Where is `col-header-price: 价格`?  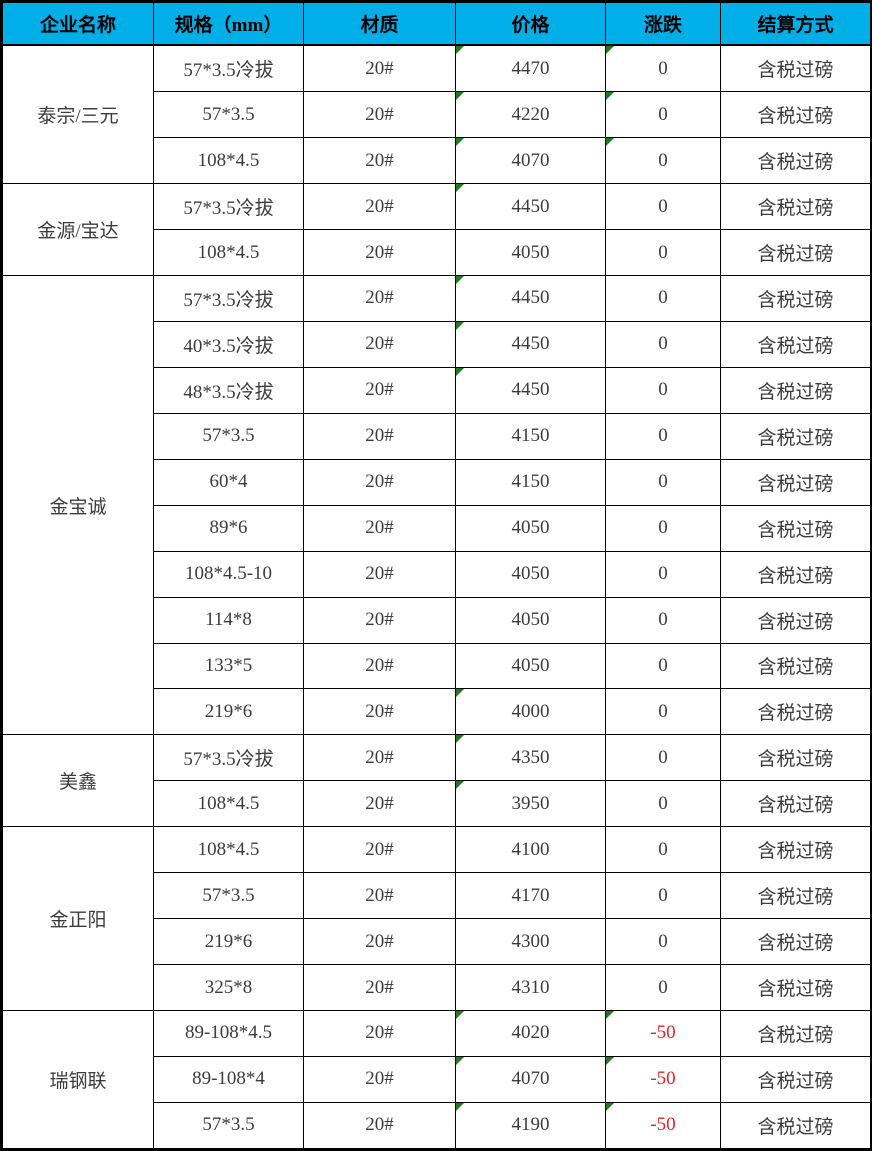 col-header-price: 价格 is located at coordinates (530, 24).